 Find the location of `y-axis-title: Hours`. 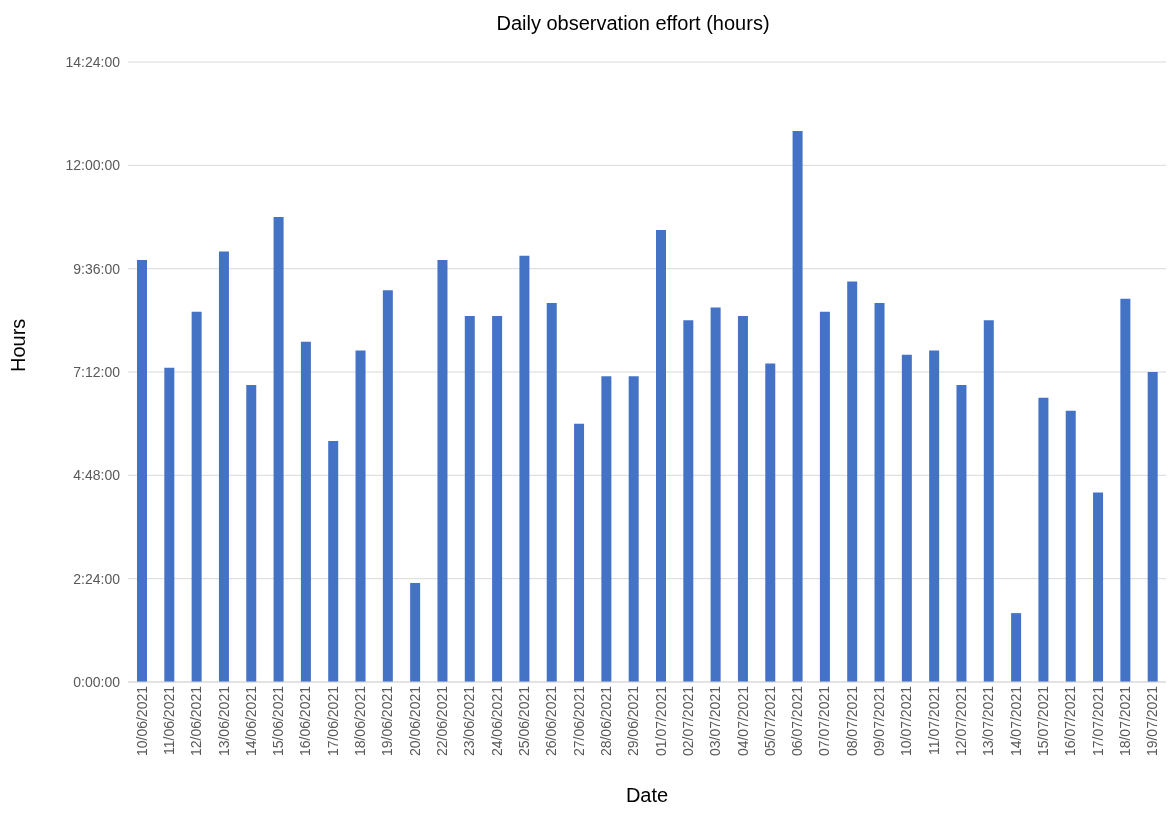

y-axis-title: Hours is located at coordinates (18, 345).